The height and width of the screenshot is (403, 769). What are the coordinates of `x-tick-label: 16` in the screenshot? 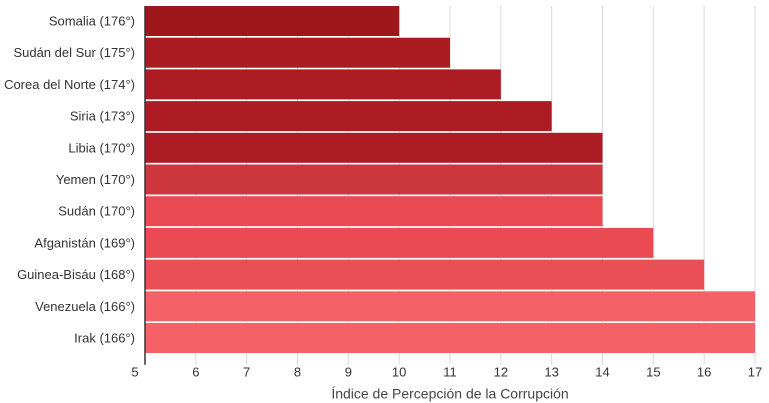 It's located at (704, 372).